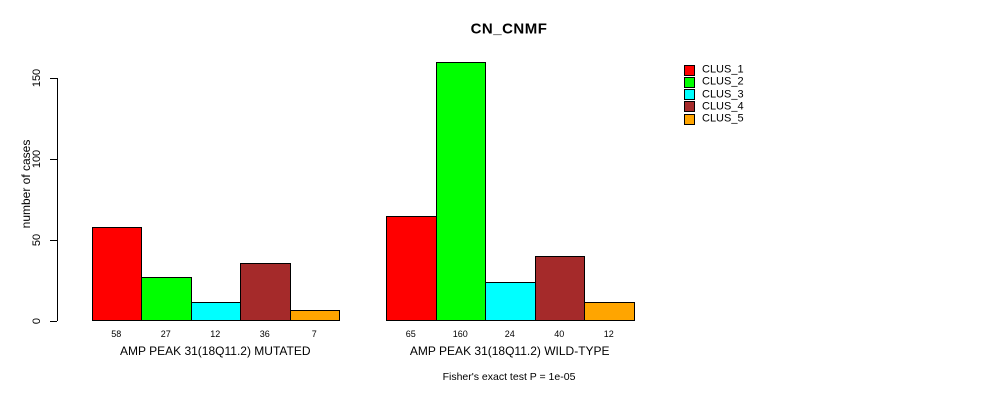 This screenshot has width=990, height=400. Describe the element at coordinates (264, 334) in the screenshot. I see `bar-value-label: 36` at that location.